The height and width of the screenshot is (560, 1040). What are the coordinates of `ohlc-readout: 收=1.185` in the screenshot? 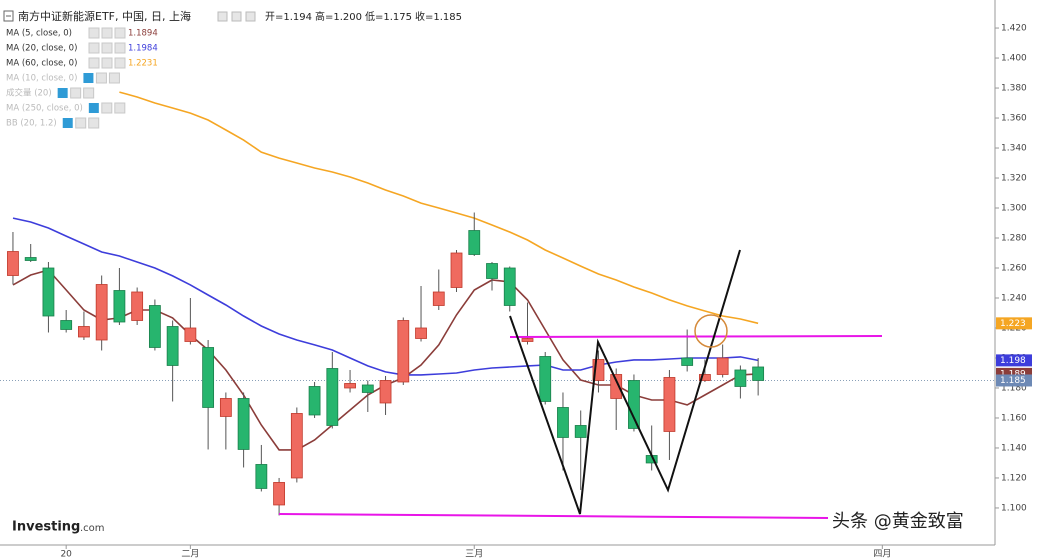 It's located at (438, 16).